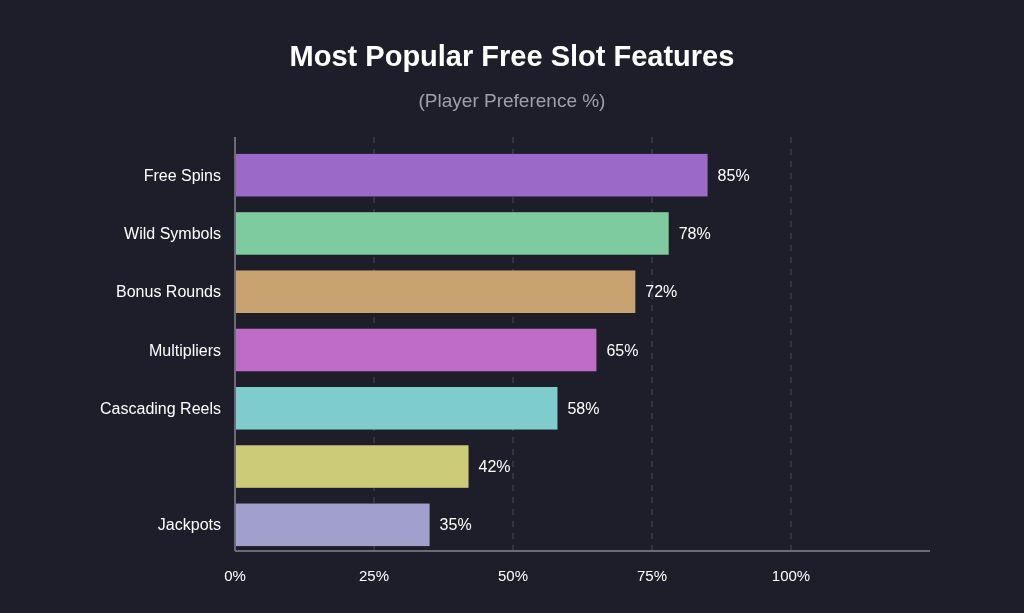 This screenshot has height=613, width=1024. I want to click on y-tick-label: Bonus Rounds, so click(168, 292).